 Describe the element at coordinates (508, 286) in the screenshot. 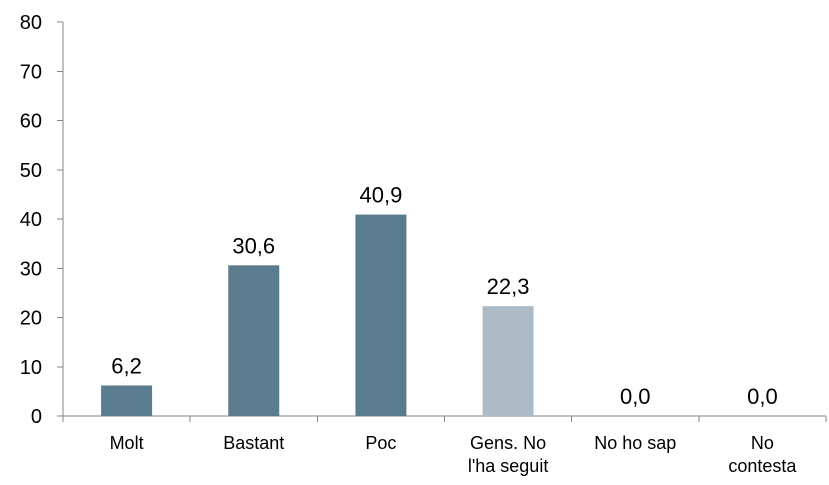

I see `data-label: 22,3` at that location.